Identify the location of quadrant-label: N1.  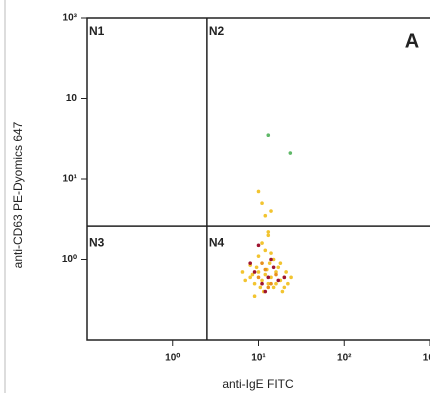
(97, 31).